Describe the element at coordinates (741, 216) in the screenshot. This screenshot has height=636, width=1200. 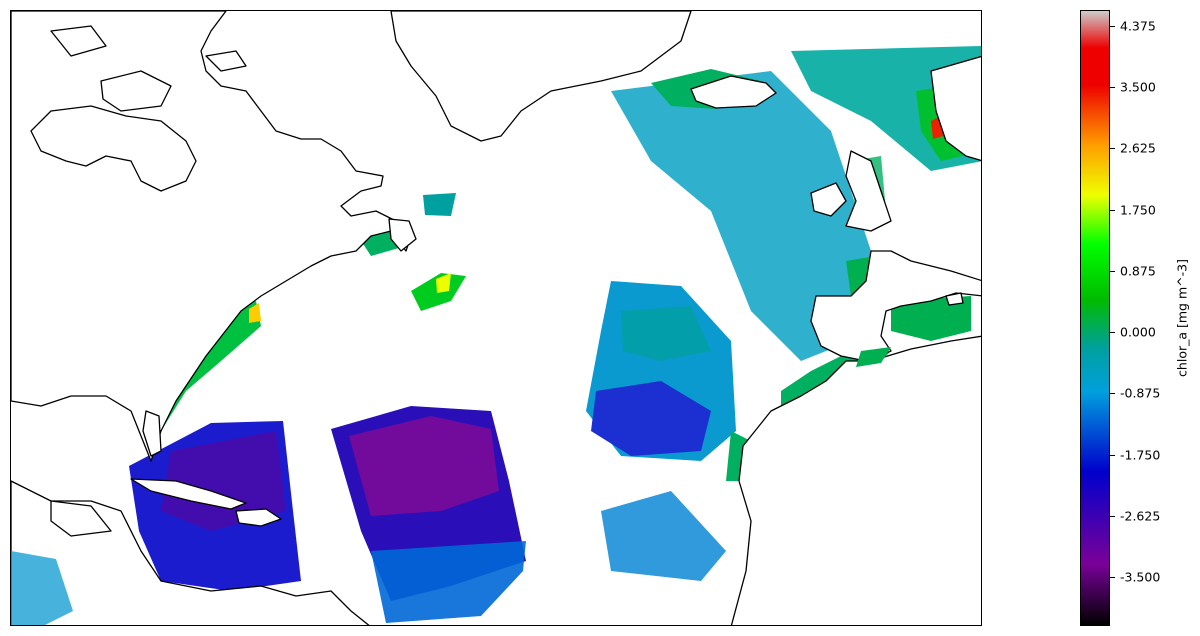
I see `patch-north-atlantic` at that location.